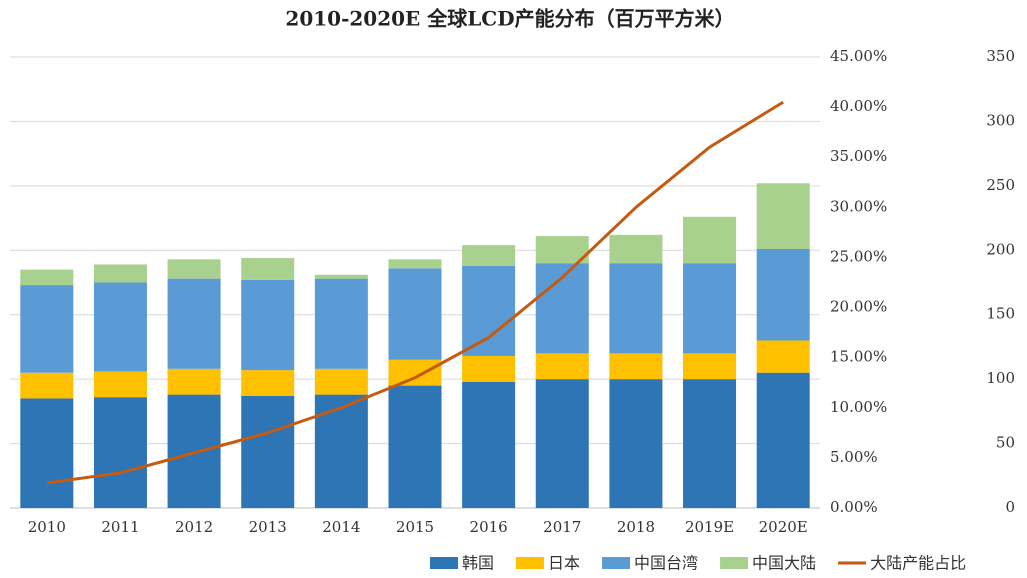 Image resolution: width=1027 pixels, height=578 pixels. What do you see at coordinates (784, 563) in the screenshot?
I see `legend-label: 中国大陆` at bounding box center [784, 563].